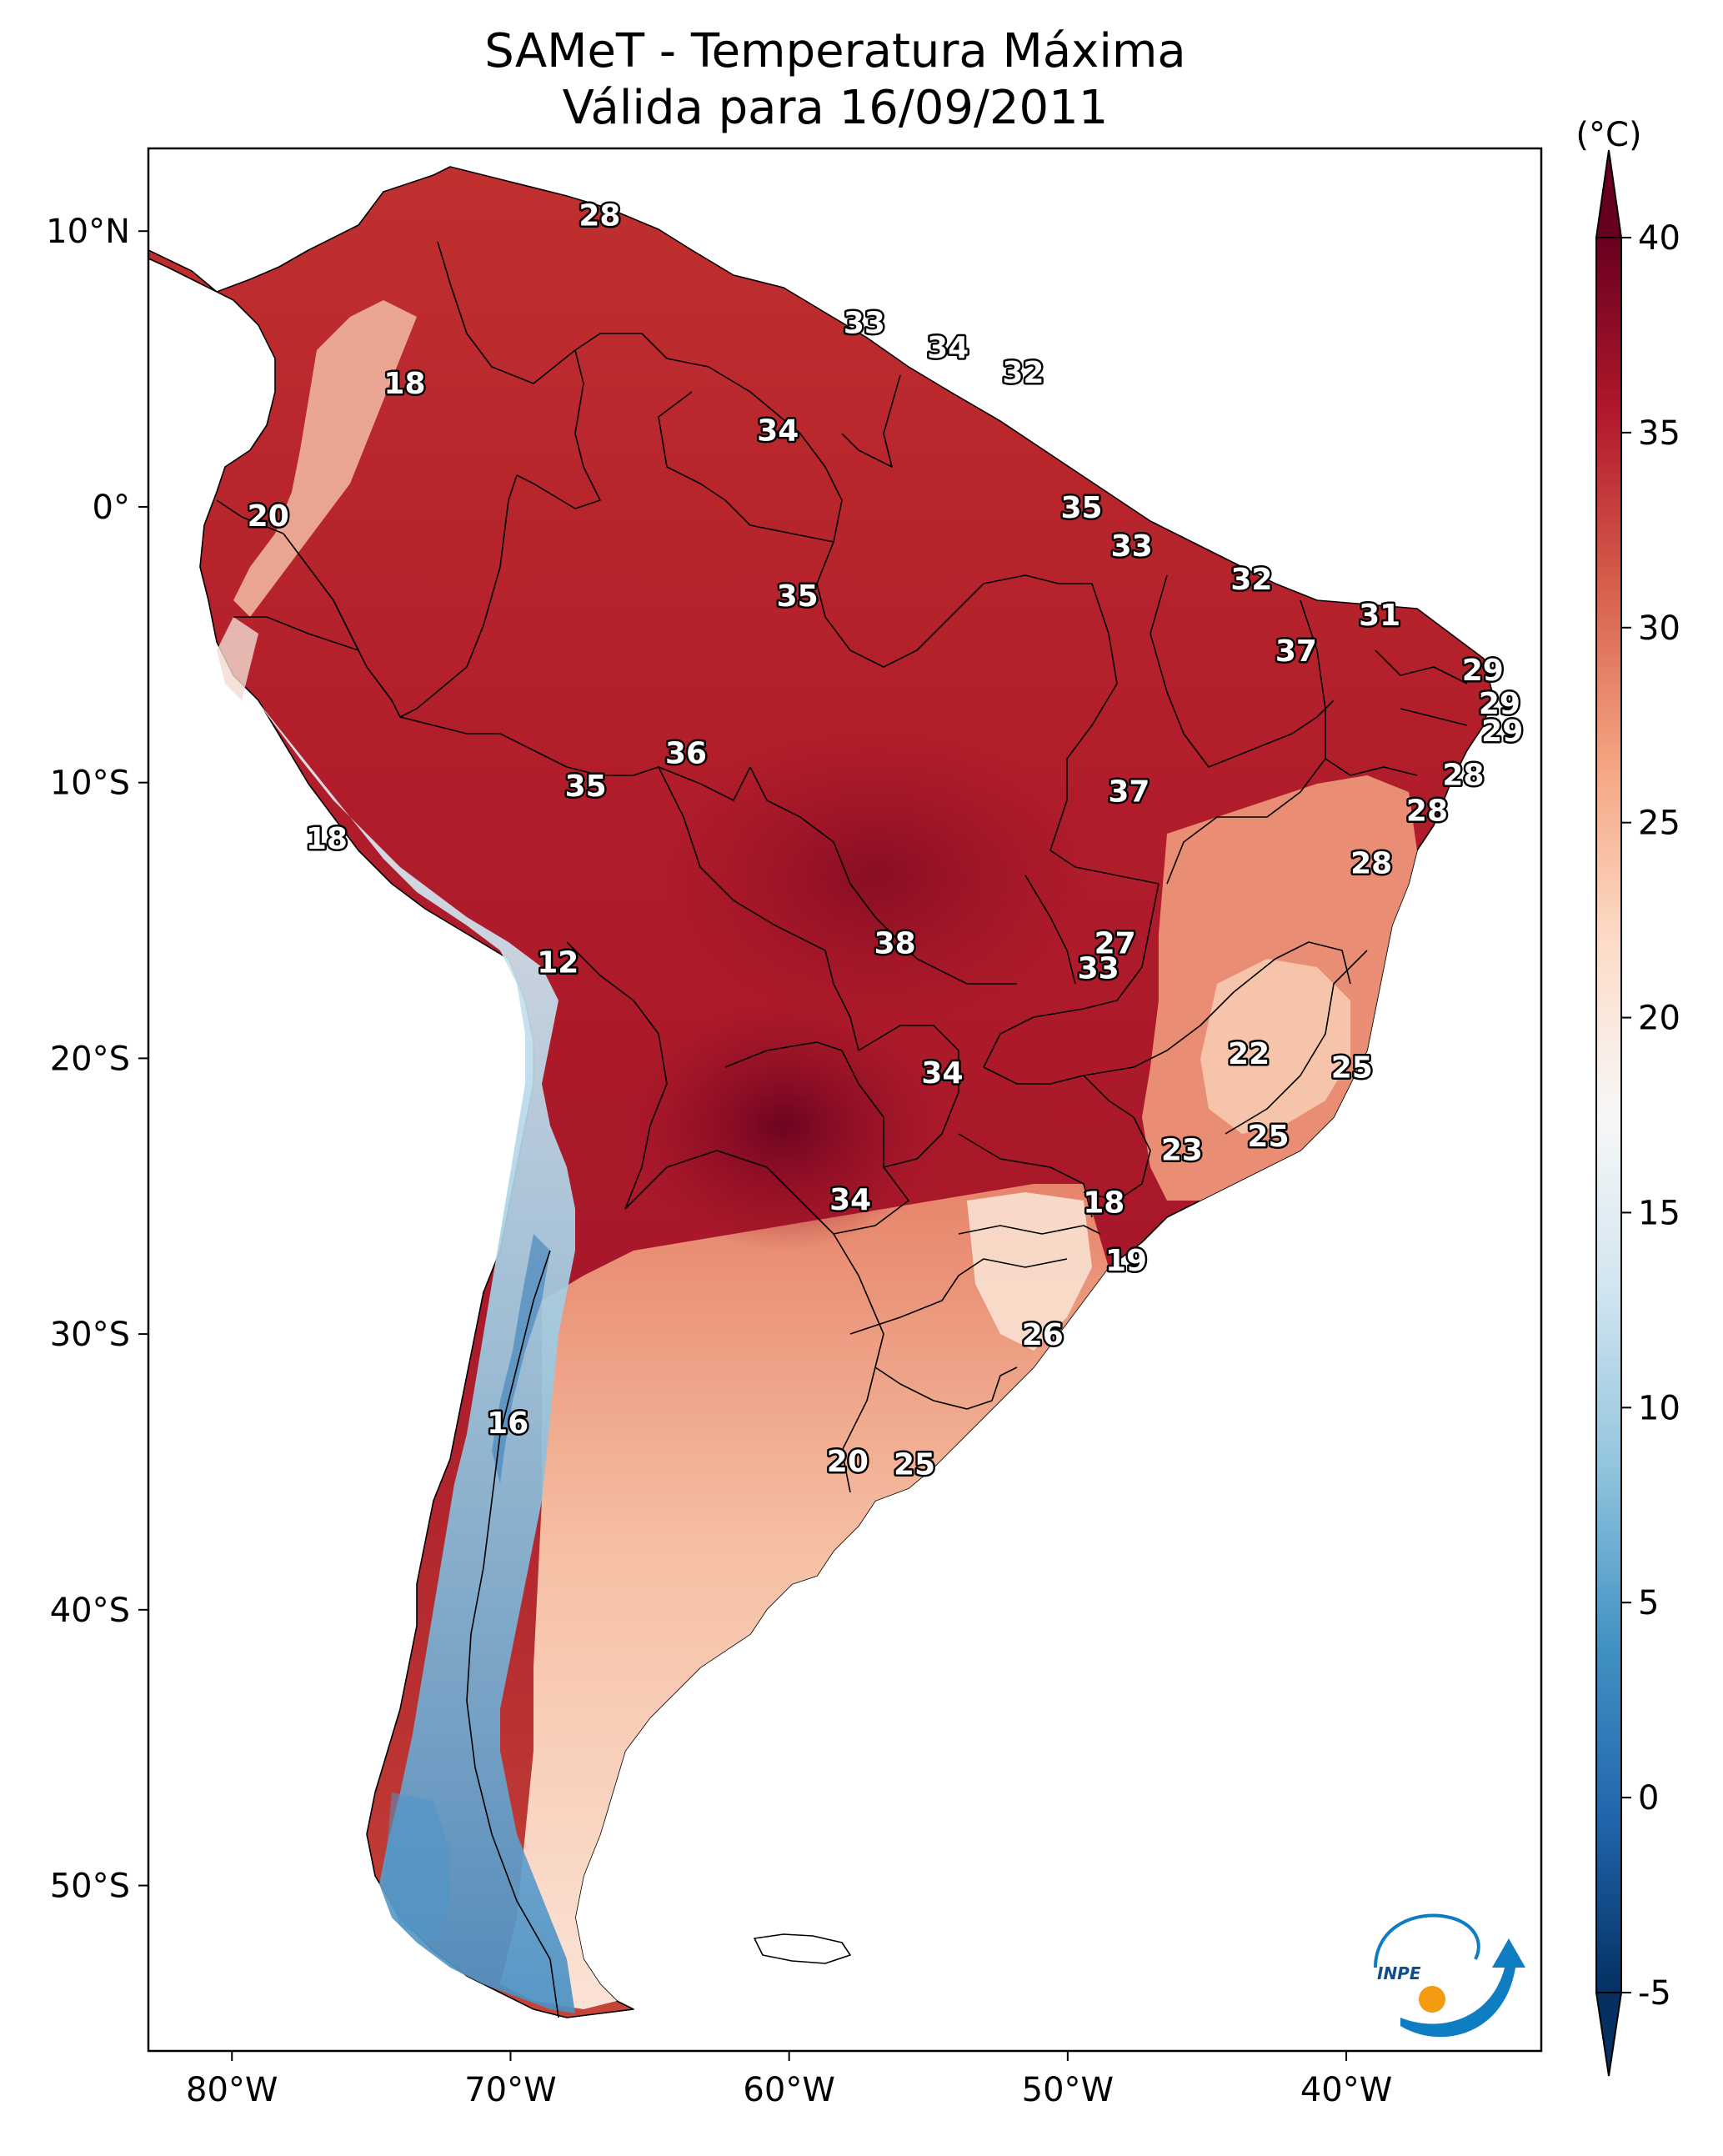 The width and height of the screenshot is (1723, 2156). I want to click on patagonia-cold, so click(416, 1868).